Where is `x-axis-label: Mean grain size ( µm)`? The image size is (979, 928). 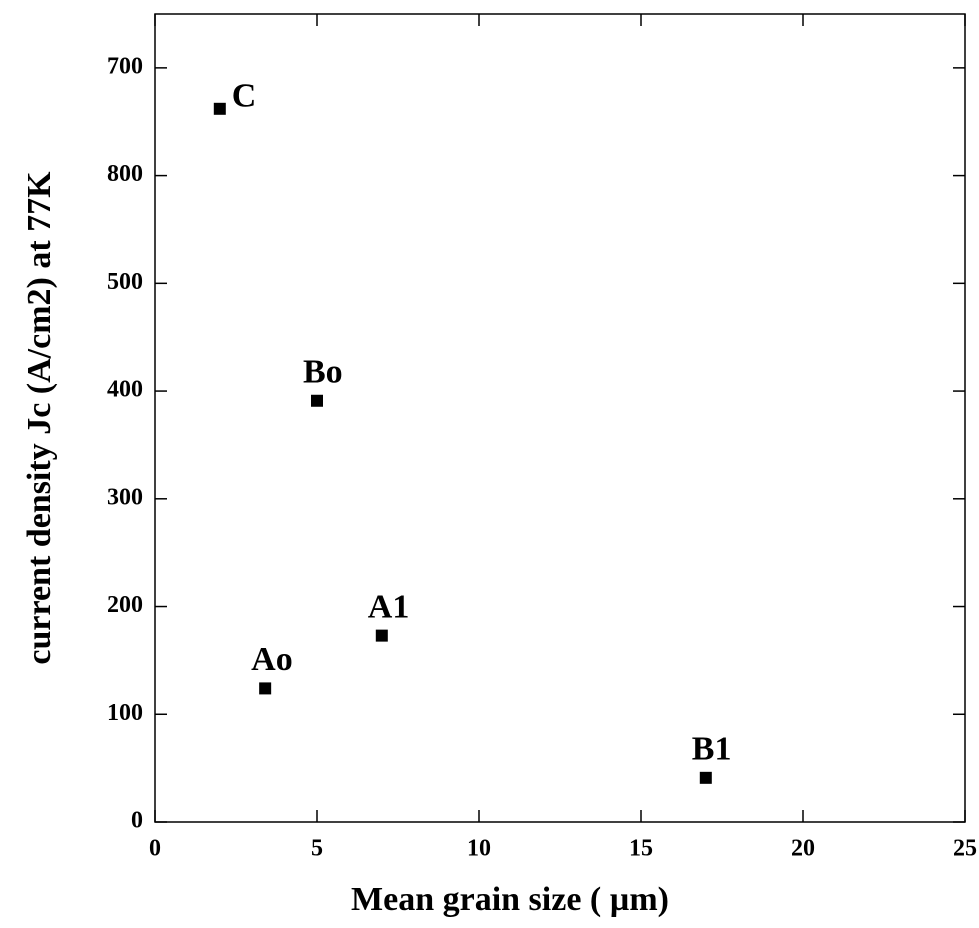
x-axis-label: Mean grain size ( µm) is located at coordinates (510, 899).